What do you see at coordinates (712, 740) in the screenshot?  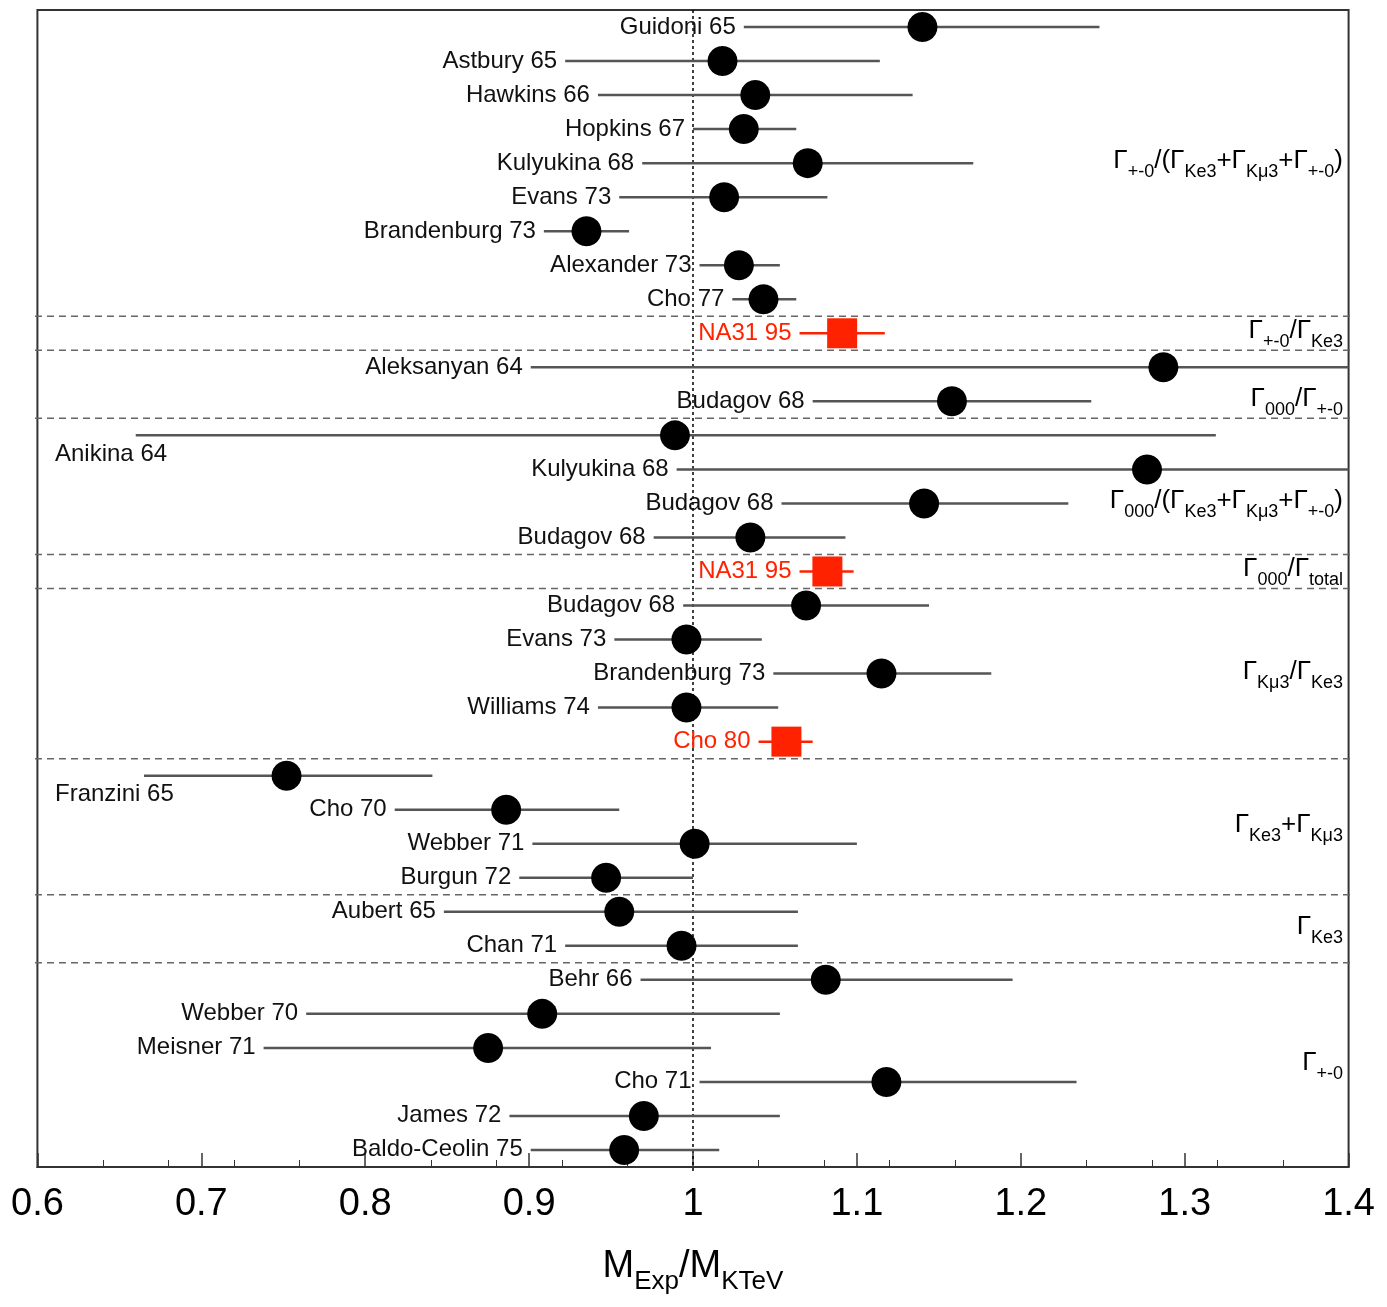 I see `y-tick-label: Cho 80` at bounding box center [712, 740].